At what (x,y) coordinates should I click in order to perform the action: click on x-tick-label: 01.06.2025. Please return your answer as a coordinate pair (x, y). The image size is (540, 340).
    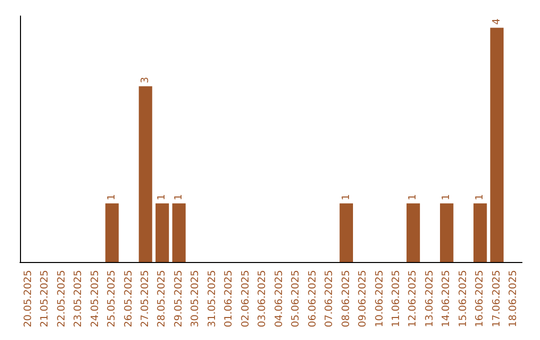
    Looking at the image, I should click on (229, 299).